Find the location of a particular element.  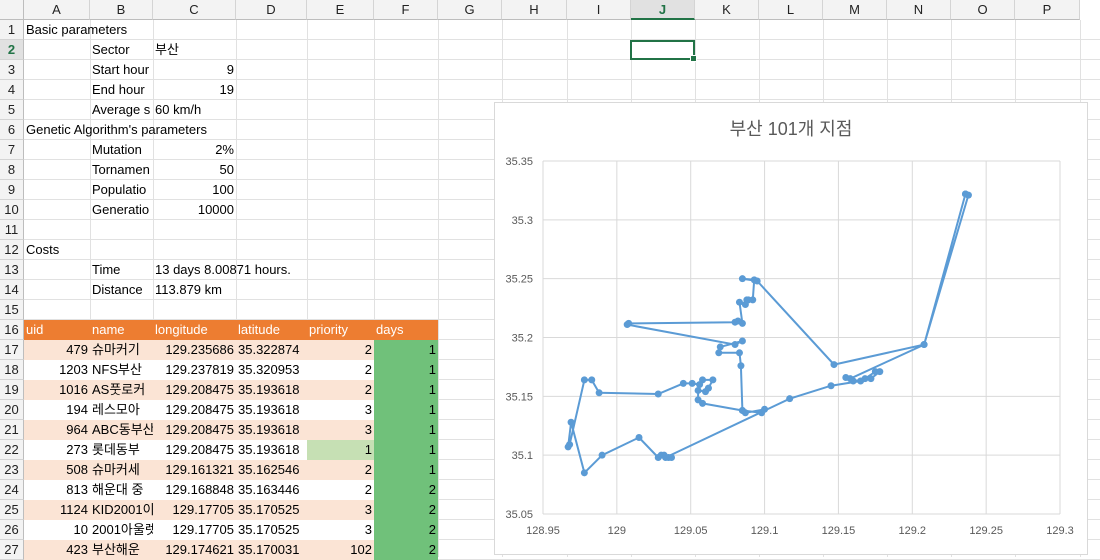

param-value: 10000 is located at coordinates (215, 209).